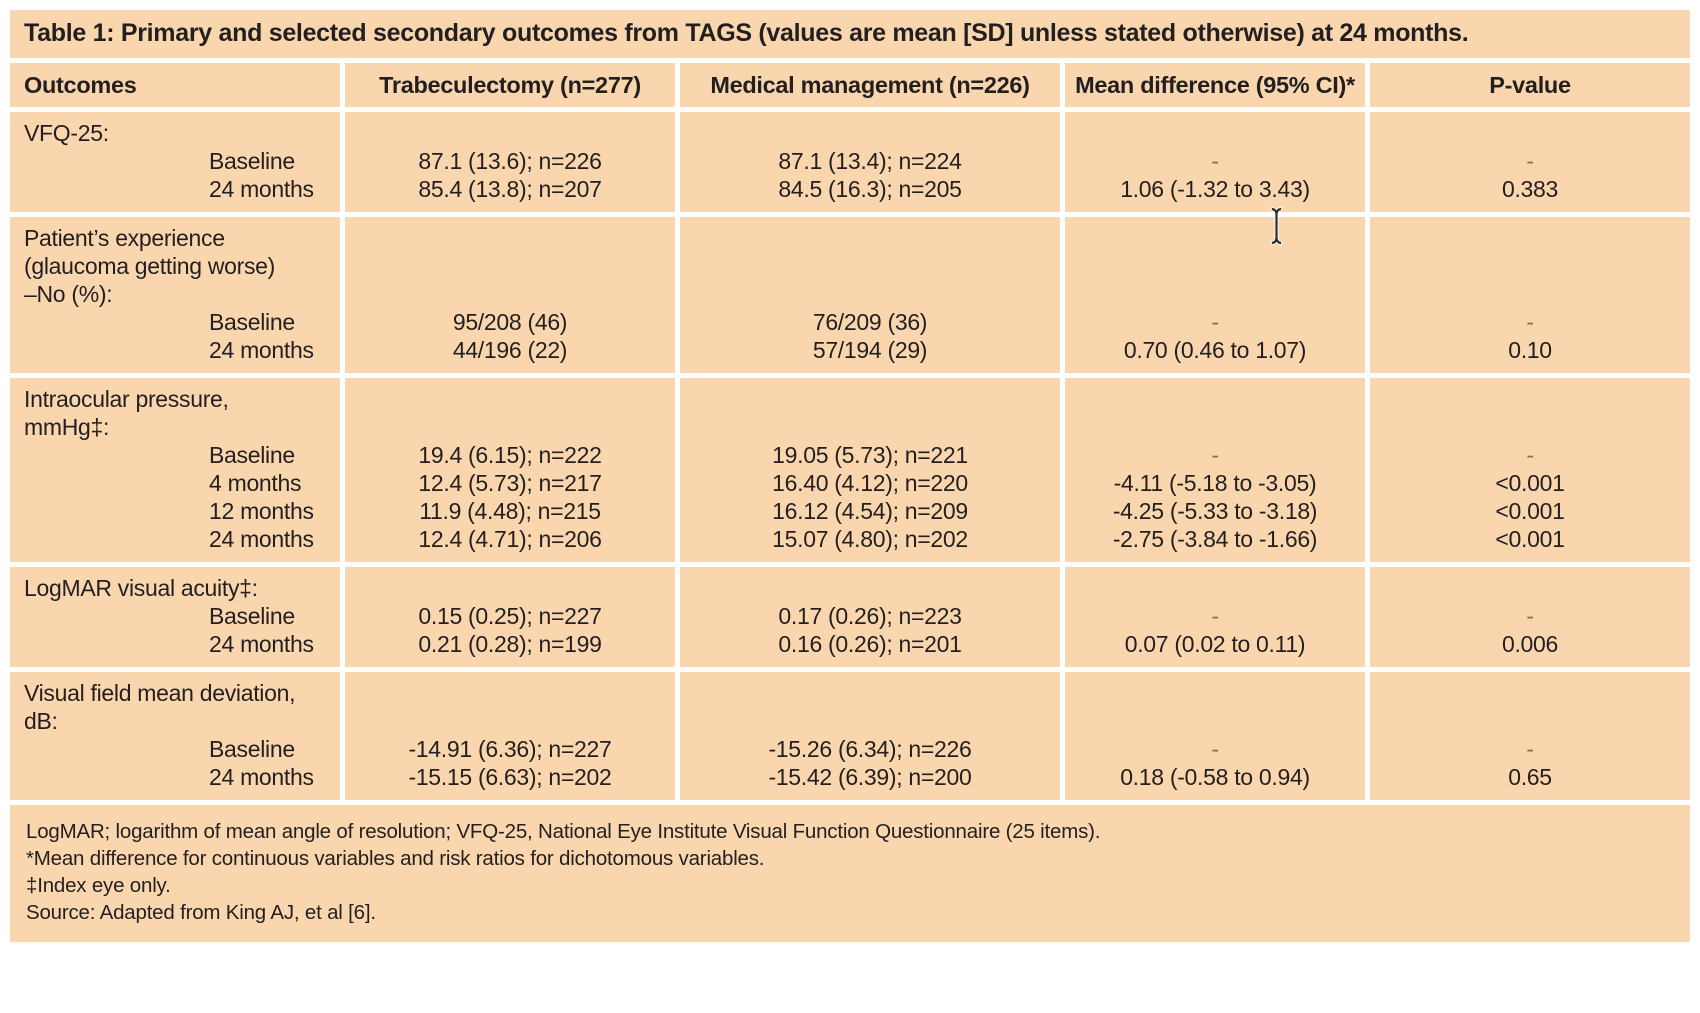 The image size is (1700, 1013). What do you see at coordinates (1530, 295) in the screenshot?
I see `p-value-cell: - 0.10` at bounding box center [1530, 295].